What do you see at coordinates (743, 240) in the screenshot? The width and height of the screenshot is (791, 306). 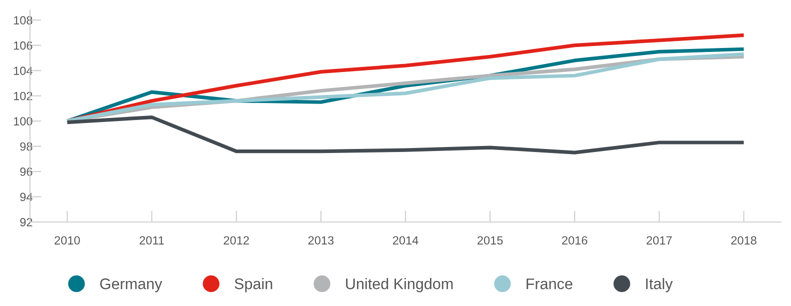 I see `x-tick-label: 2018` at bounding box center [743, 240].